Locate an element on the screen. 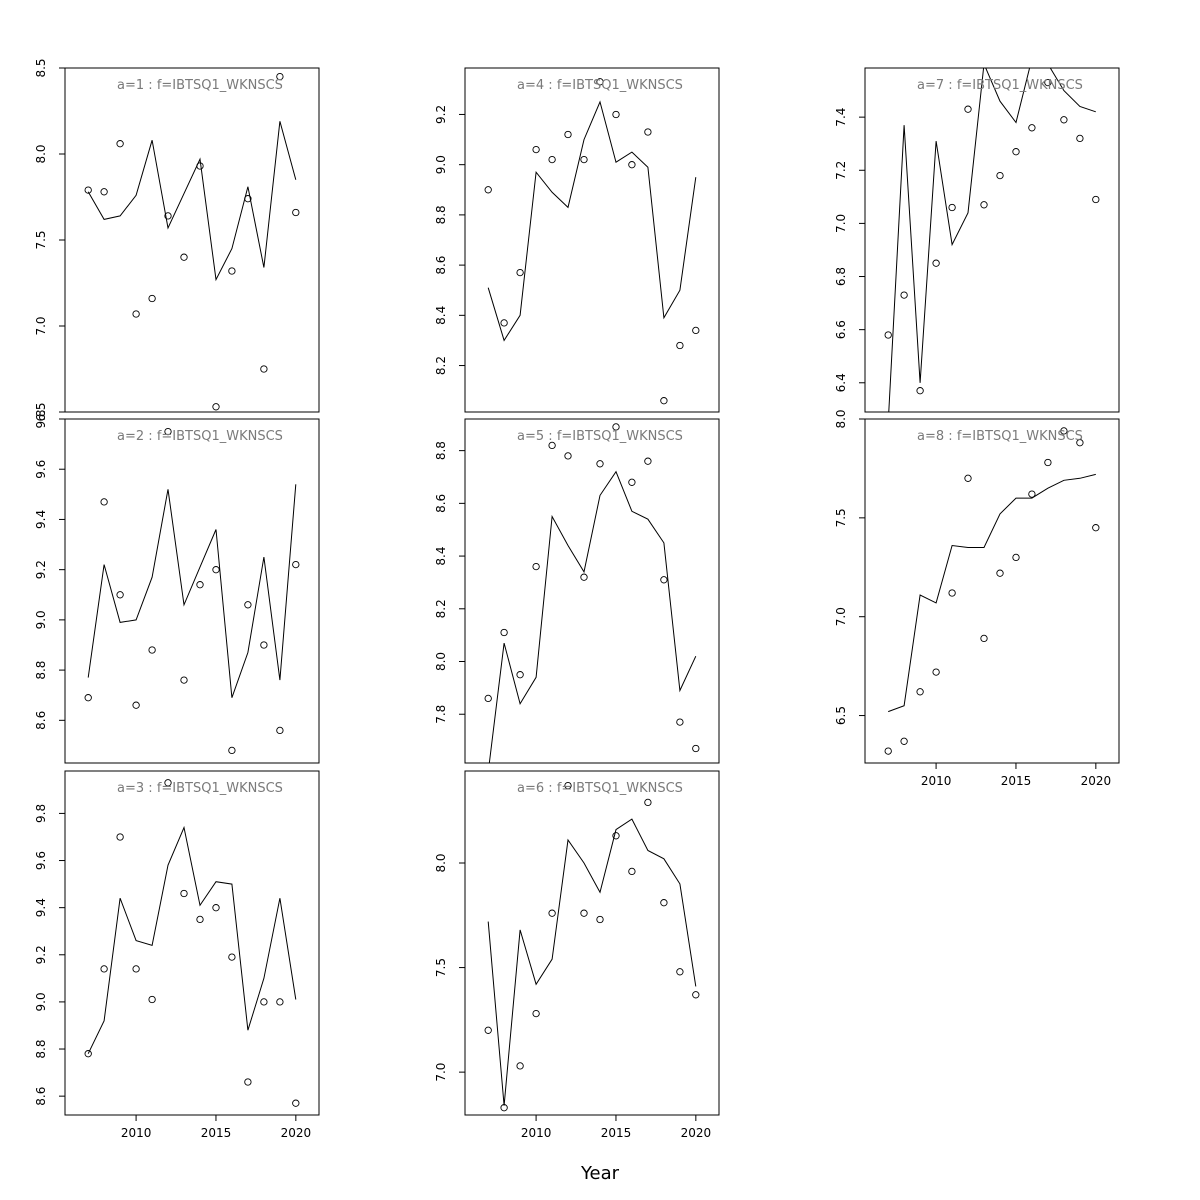 The width and height of the screenshot is (1200, 1200). y-tick-label: 8.5 is located at coordinates (41, 67).